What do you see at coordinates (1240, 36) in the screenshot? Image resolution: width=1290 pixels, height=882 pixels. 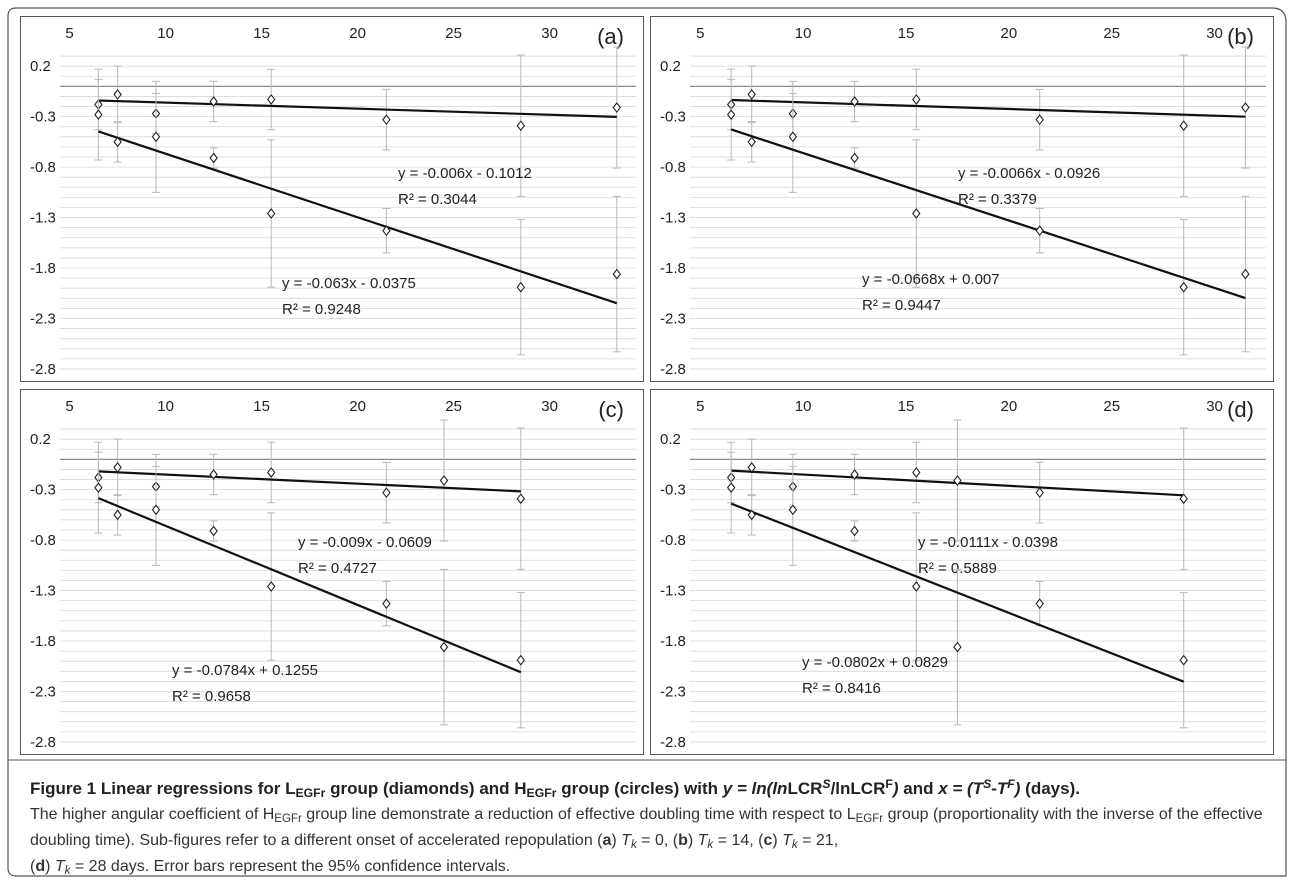 I see `panel-label: (b)` at bounding box center [1240, 36].